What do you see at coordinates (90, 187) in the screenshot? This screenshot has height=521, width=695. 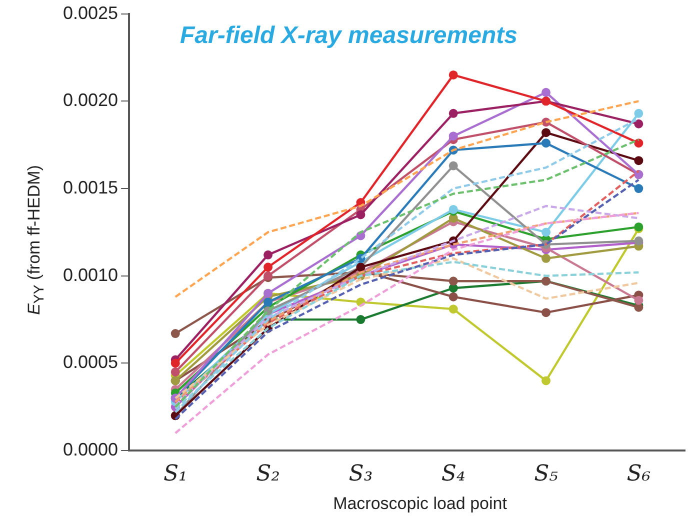 I see `y-tick-label: 0.0015` at bounding box center [90, 187].